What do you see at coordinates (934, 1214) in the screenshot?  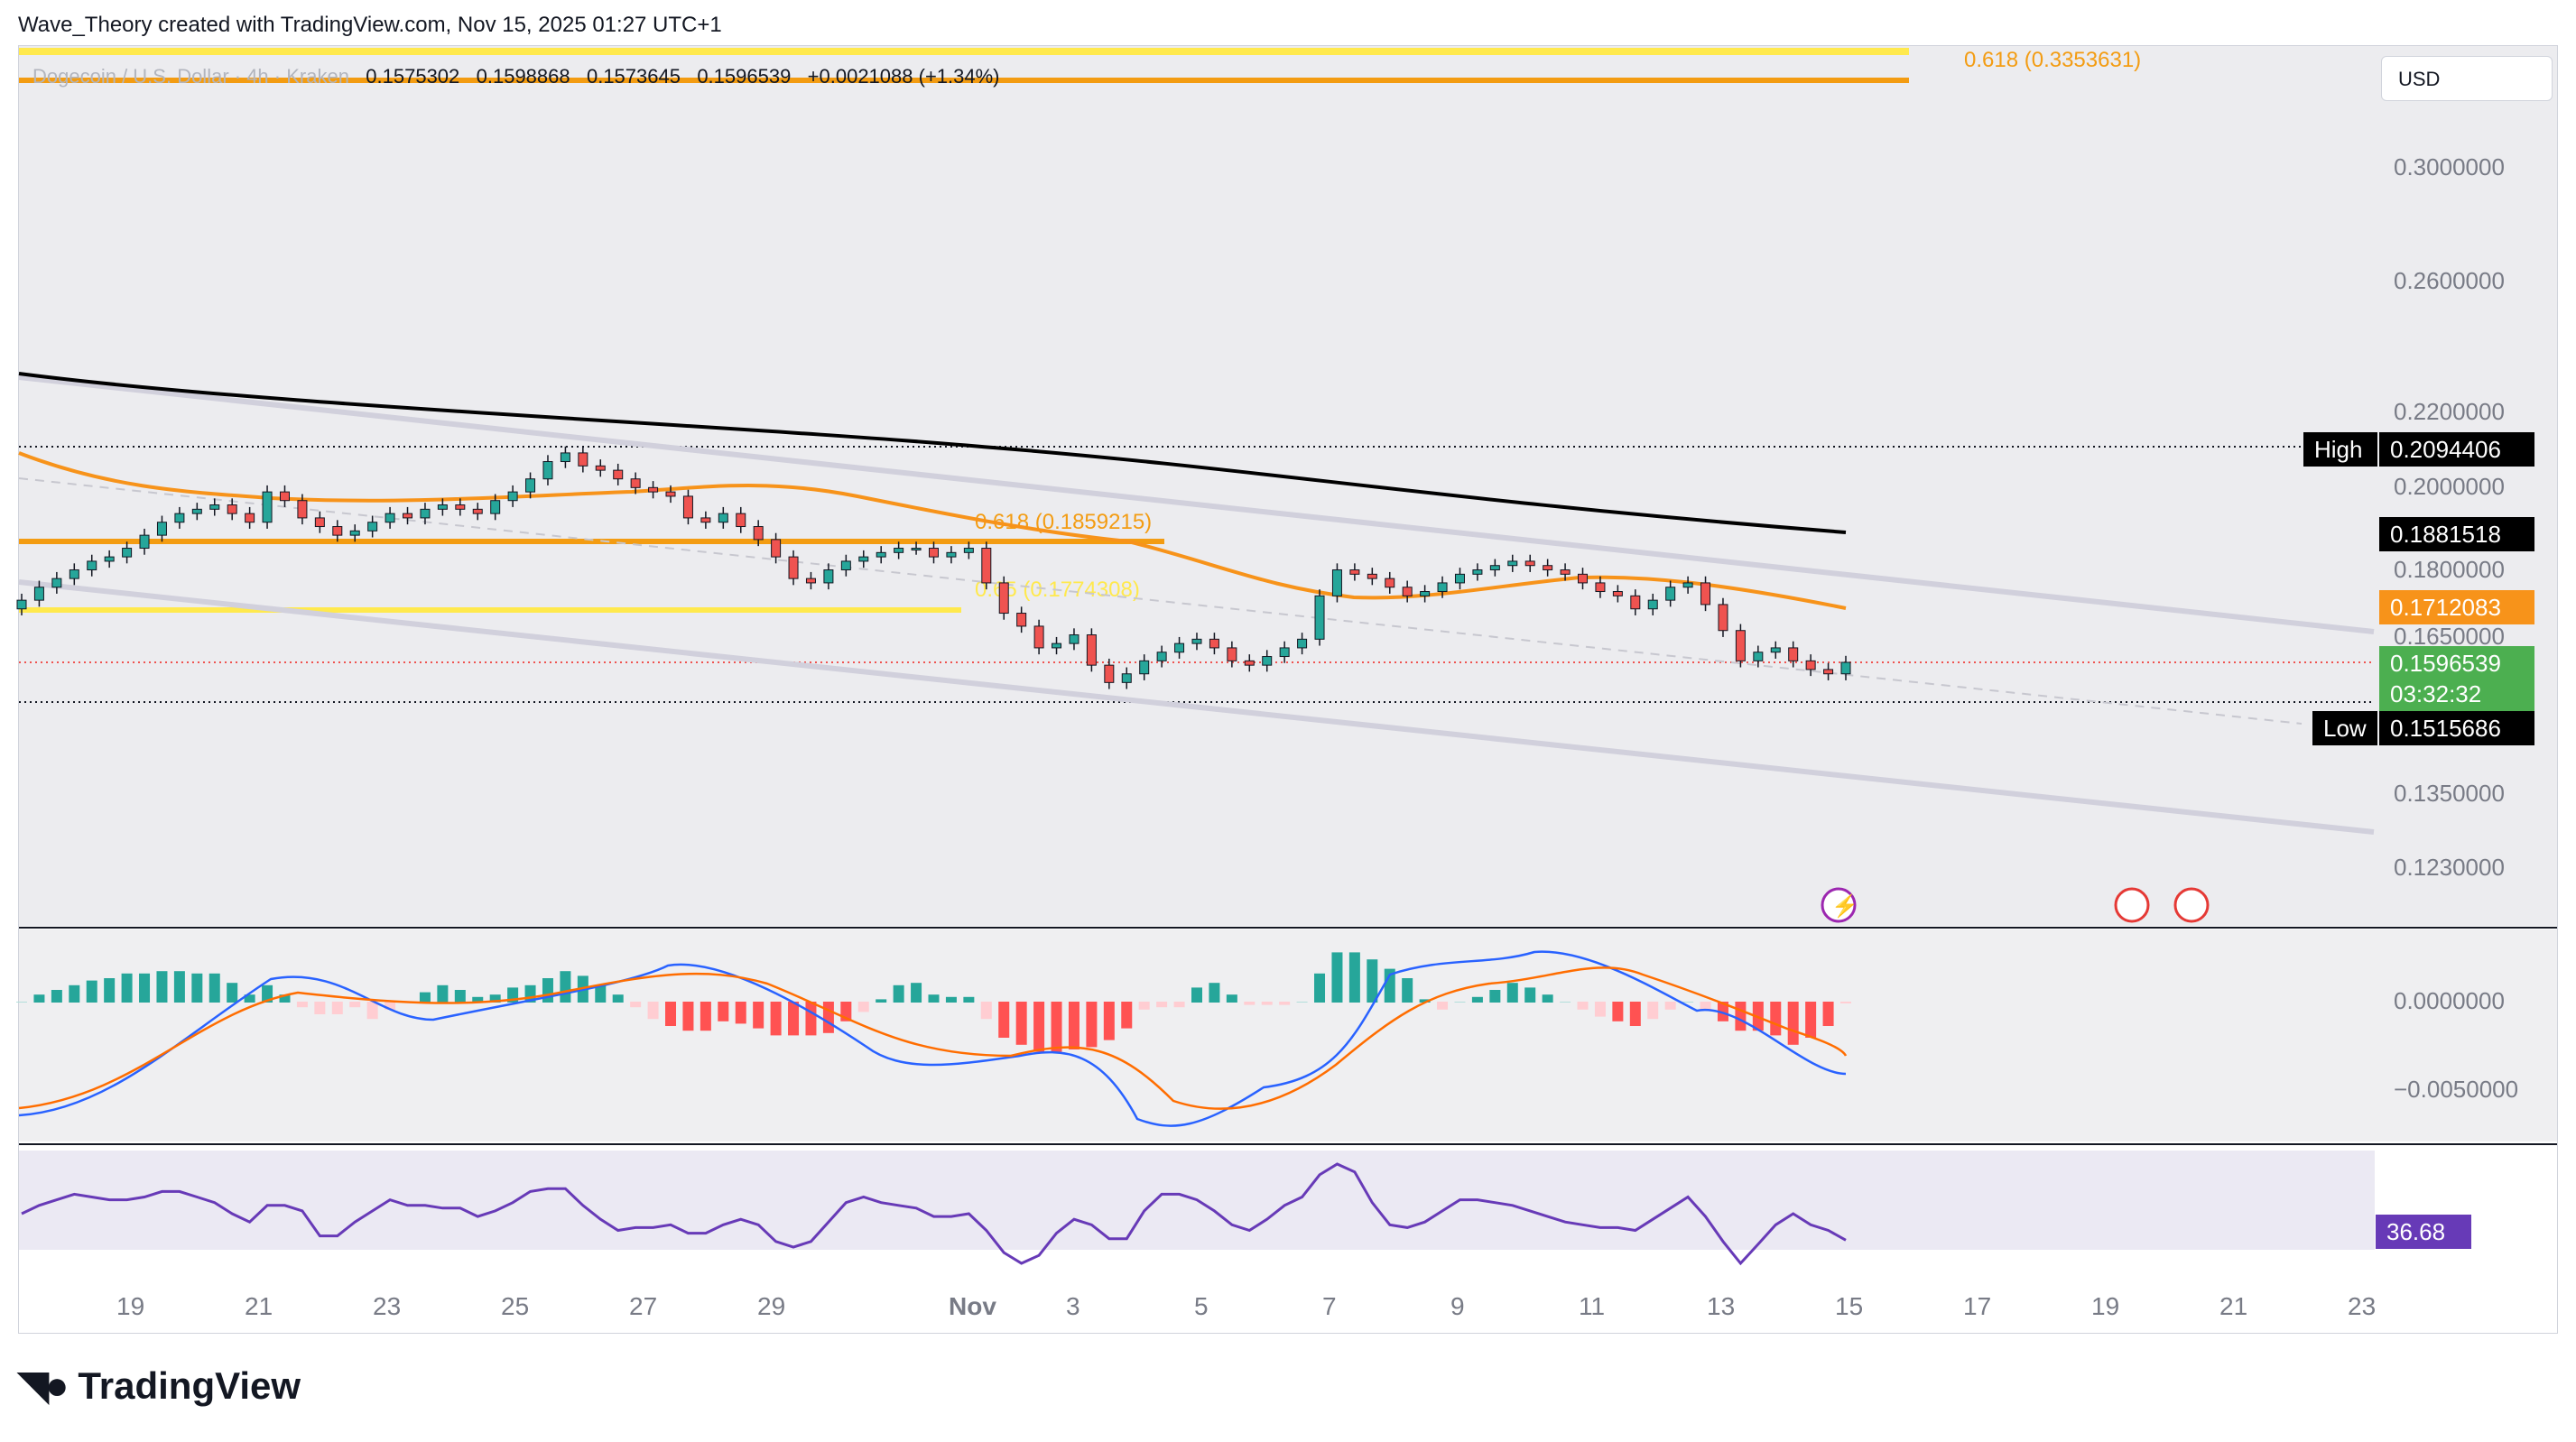 I see `rsi-line` at bounding box center [934, 1214].